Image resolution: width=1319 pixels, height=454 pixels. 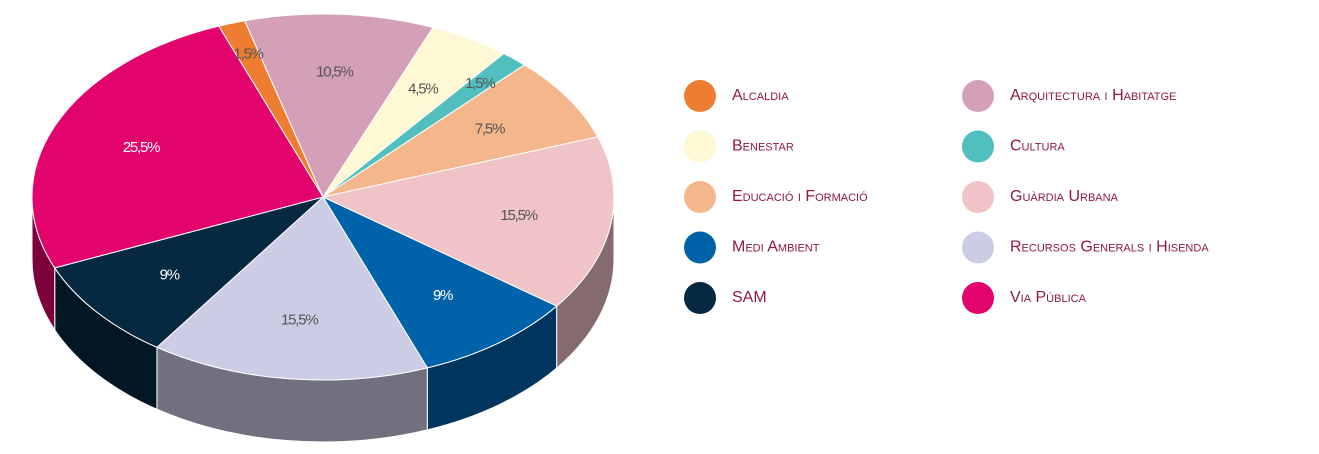 What do you see at coordinates (800, 196) in the screenshot?
I see `legend-label: Educació i Formació` at bounding box center [800, 196].